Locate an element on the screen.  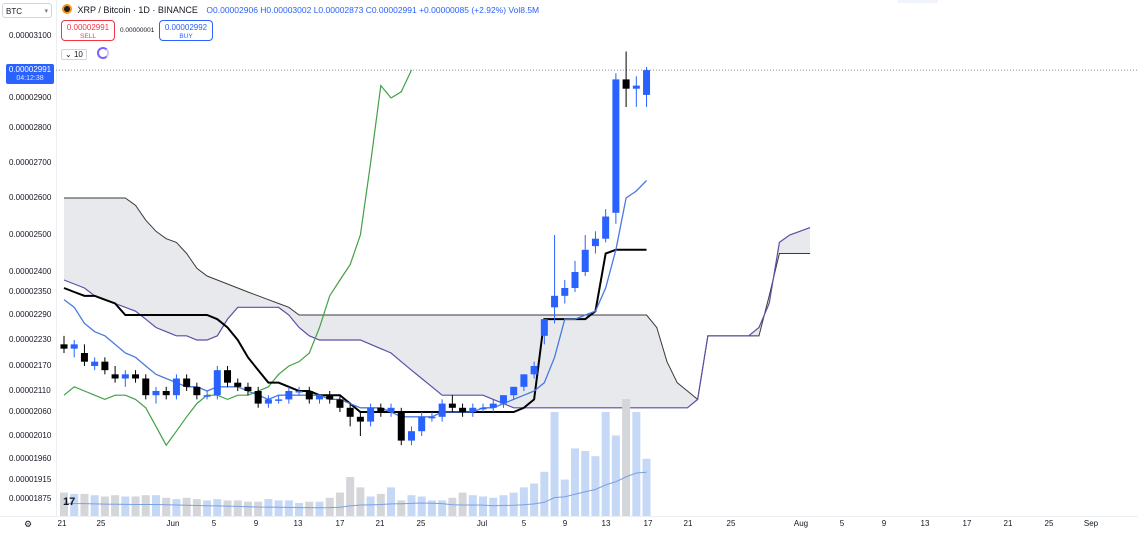
settings-gear-icon: ⚙ is located at coordinates (28, 524).